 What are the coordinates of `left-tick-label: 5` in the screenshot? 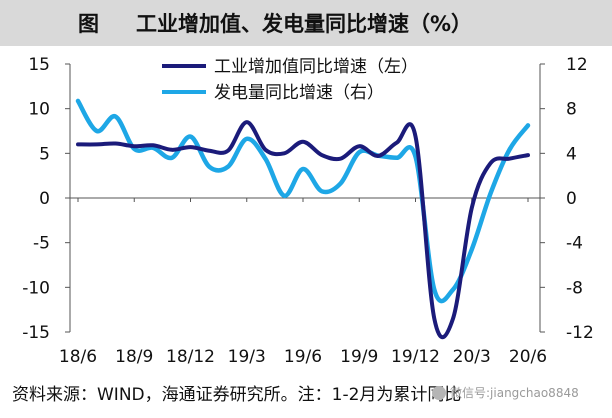 It's located at (44, 154).